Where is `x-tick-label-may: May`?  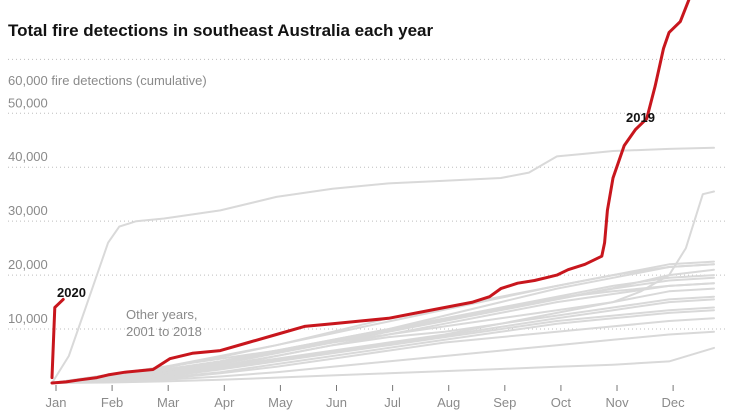 x-tick-label-may: May is located at coordinates (280, 402).